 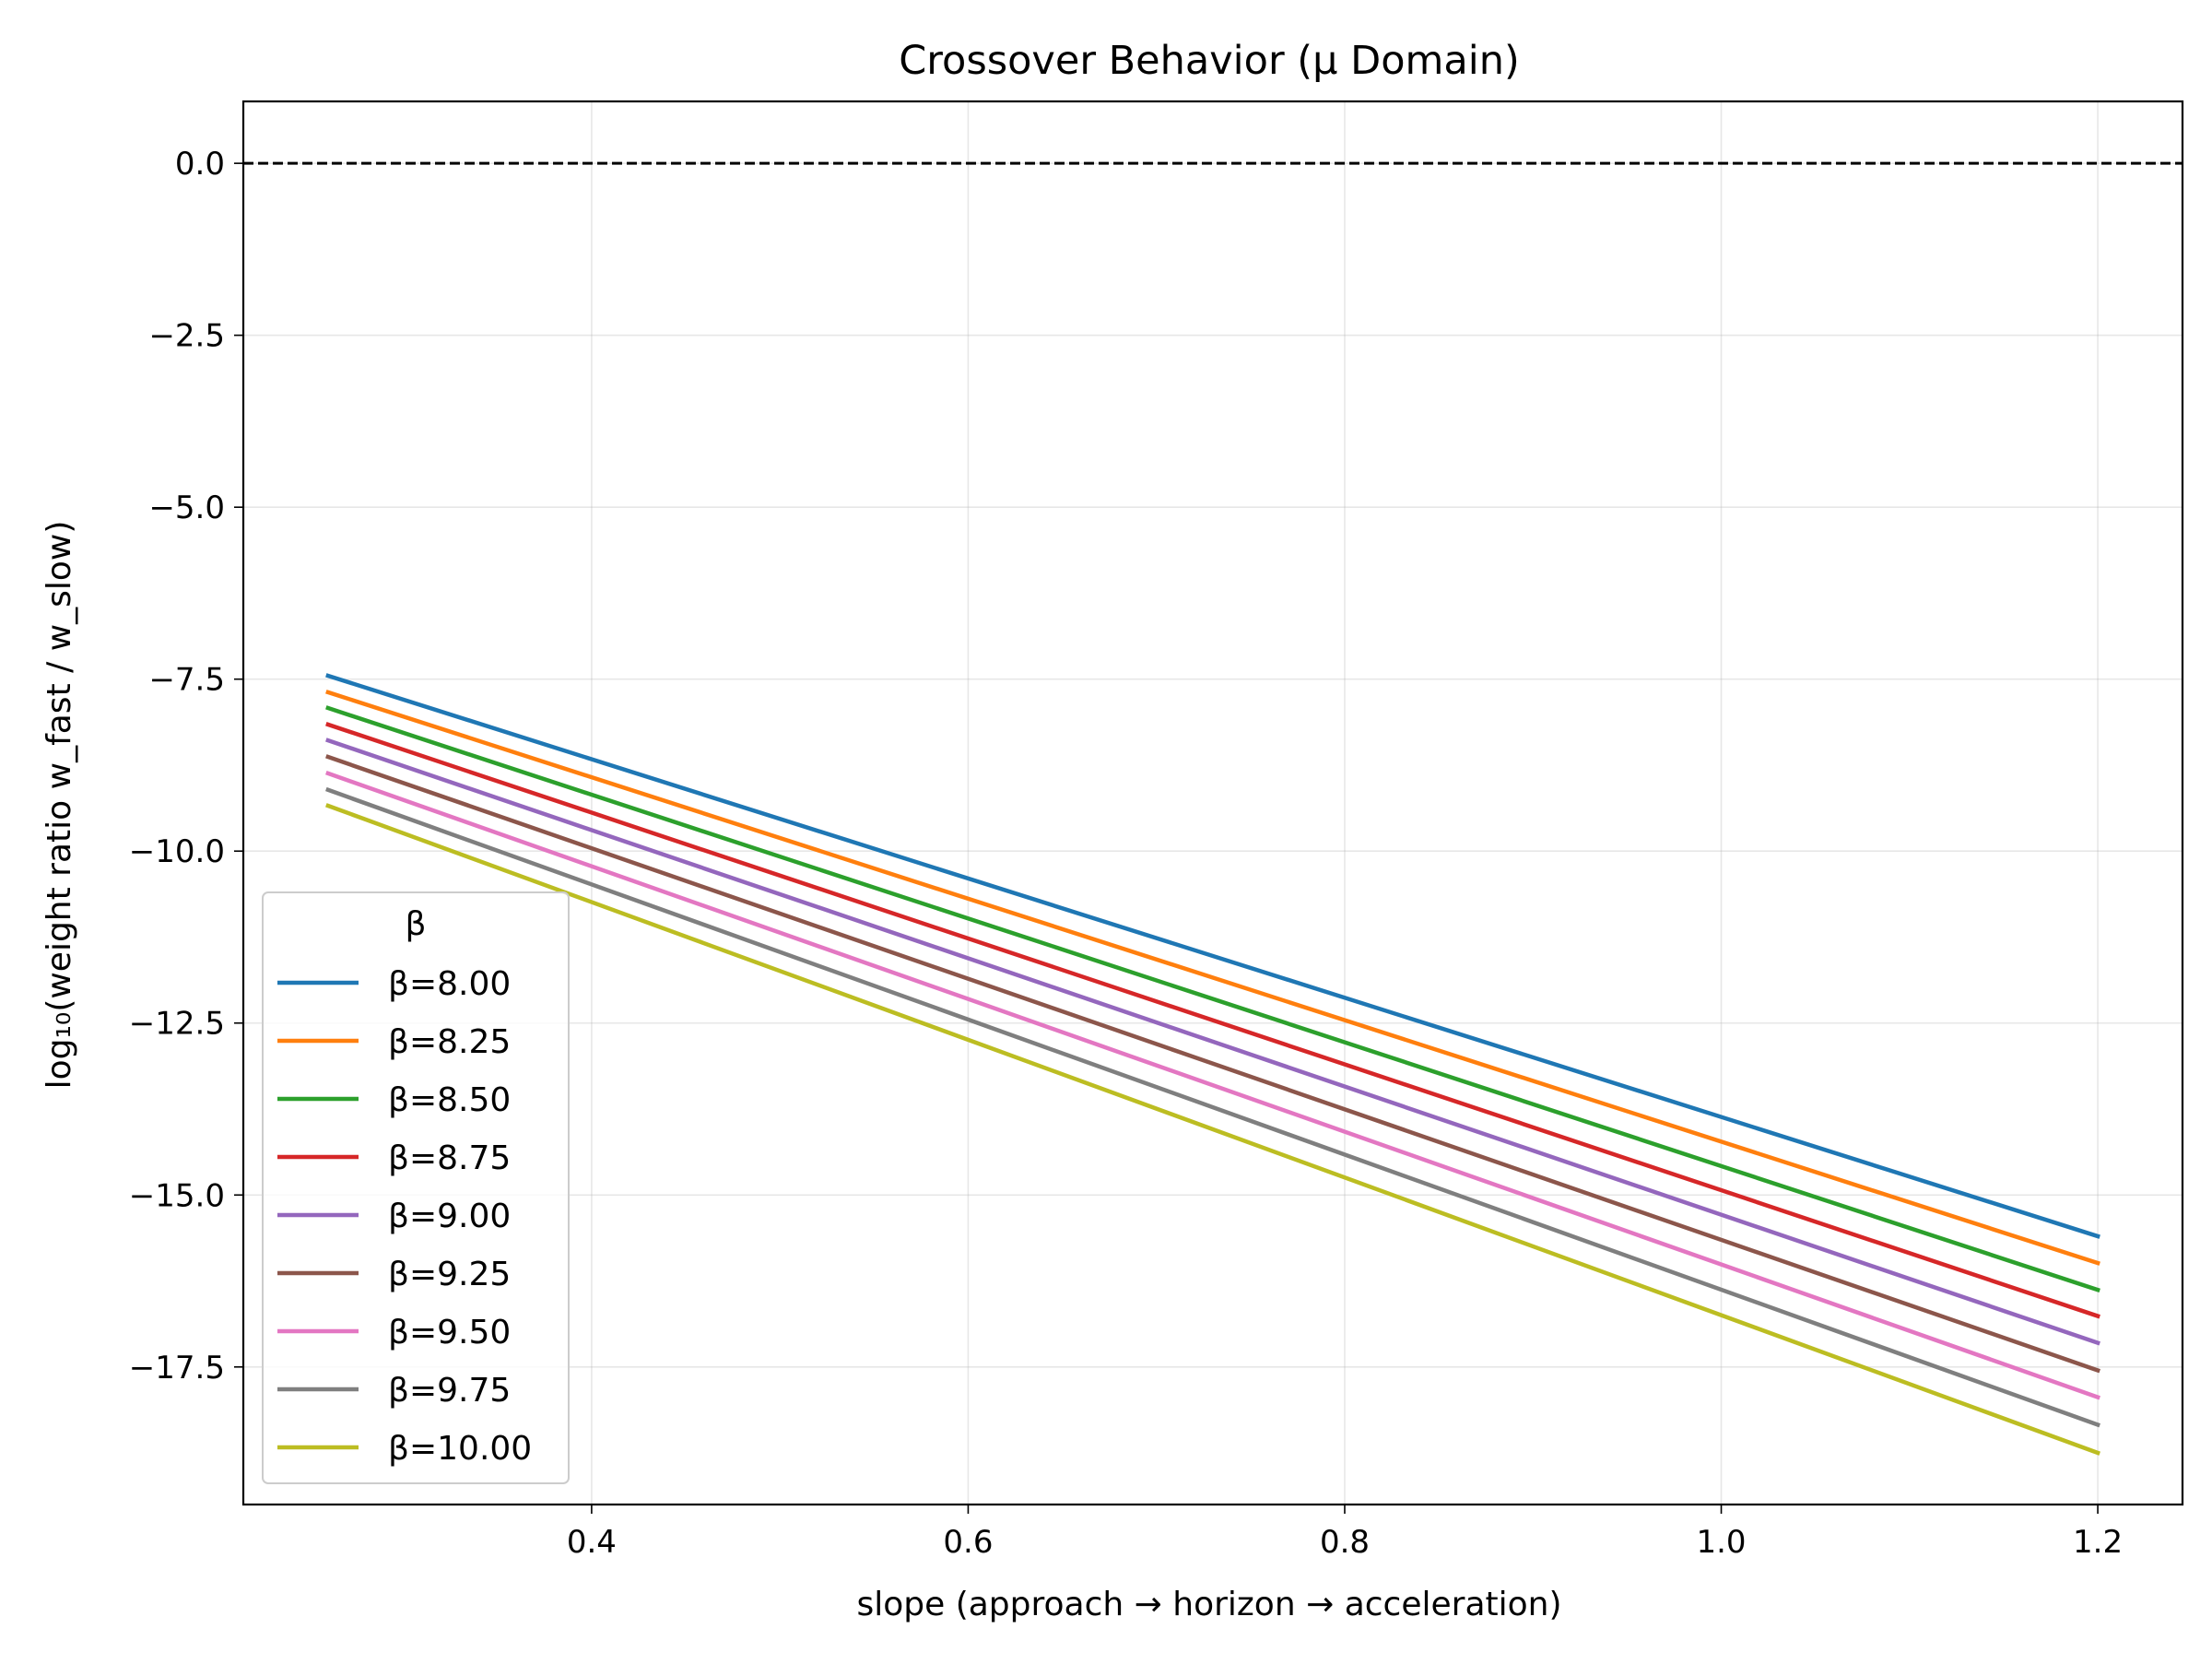 I want to click on y-tick-label: 0.0, so click(x=200, y=164).